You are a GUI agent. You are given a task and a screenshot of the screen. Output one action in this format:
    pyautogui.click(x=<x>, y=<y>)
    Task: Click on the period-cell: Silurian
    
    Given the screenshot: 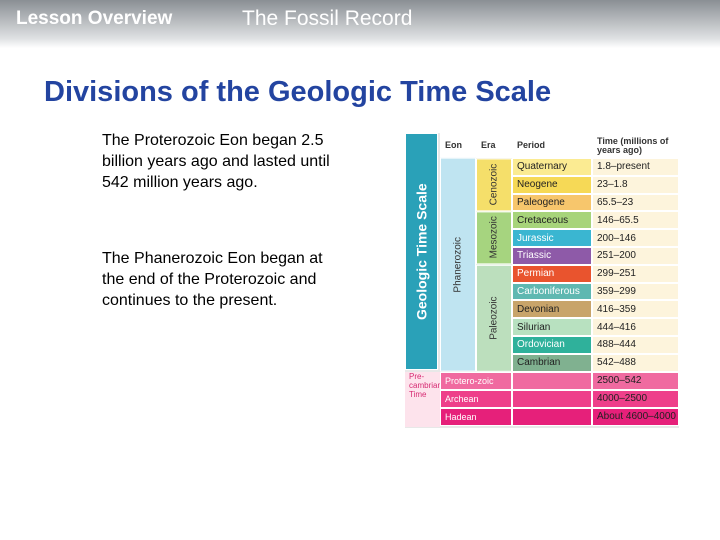 What is the action you would take?
    pyautogui.click(x=552, y=327)
    